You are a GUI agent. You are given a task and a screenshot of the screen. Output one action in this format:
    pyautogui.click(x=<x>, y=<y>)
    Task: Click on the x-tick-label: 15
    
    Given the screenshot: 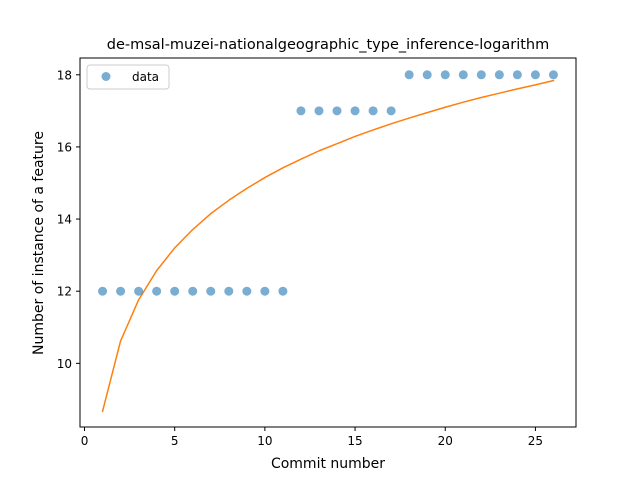 What is the action you would take?
    pyautogui.click(x=354, y=441)
    